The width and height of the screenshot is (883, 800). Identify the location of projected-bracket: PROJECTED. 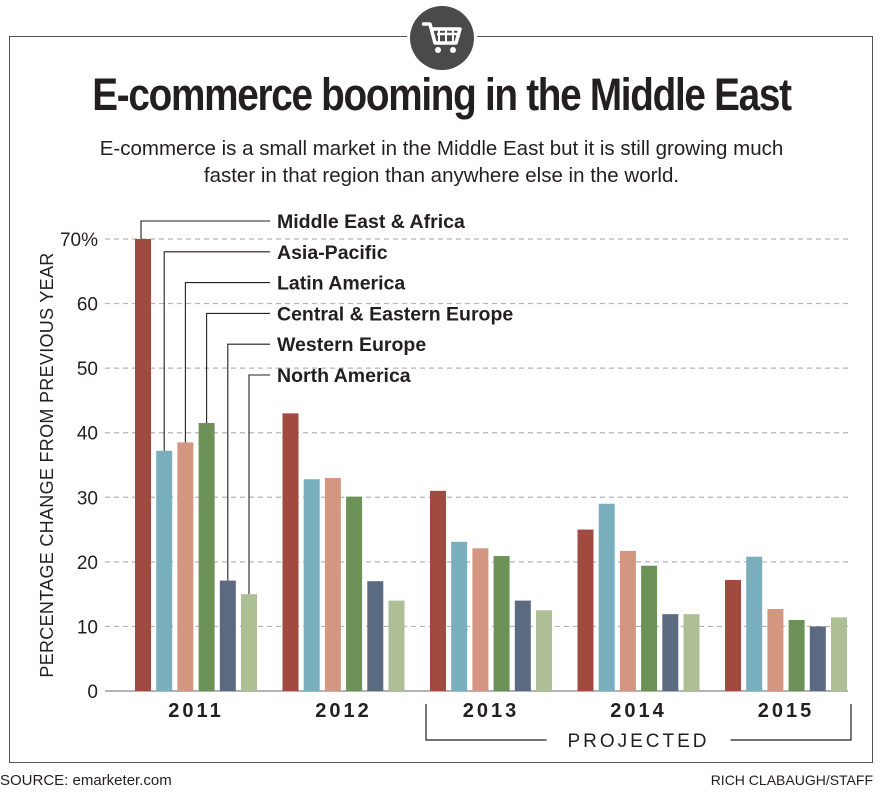
(638, 728).